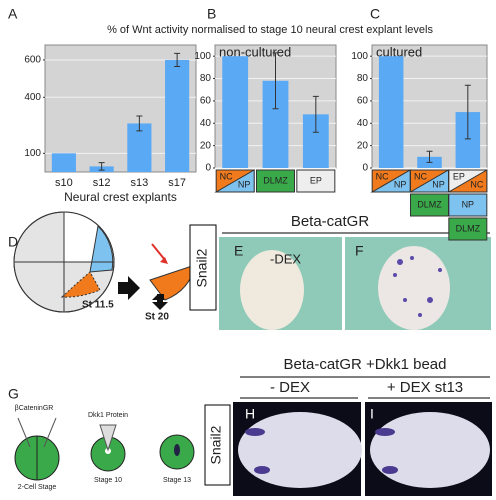 Image resolution: width=496 pixels, height=500 pixels. I want to click on panel-letter: F, so click(359, 251).